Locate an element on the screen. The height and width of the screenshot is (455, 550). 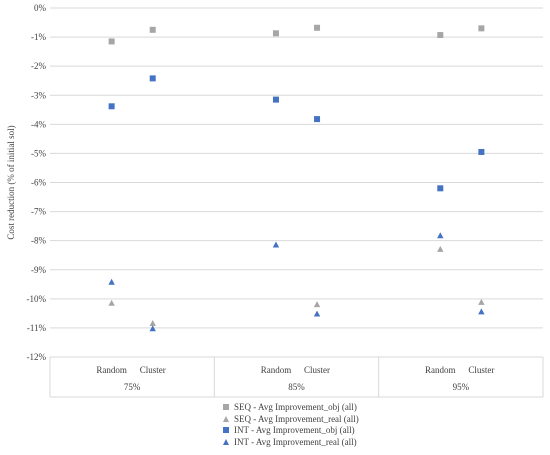
y-tick-label: -5% is located at coordinates (38, 153).